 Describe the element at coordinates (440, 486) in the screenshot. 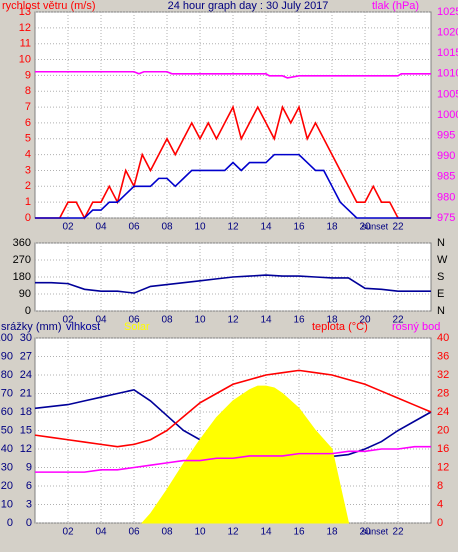

I see `y2-tick-label: 8` at that location.